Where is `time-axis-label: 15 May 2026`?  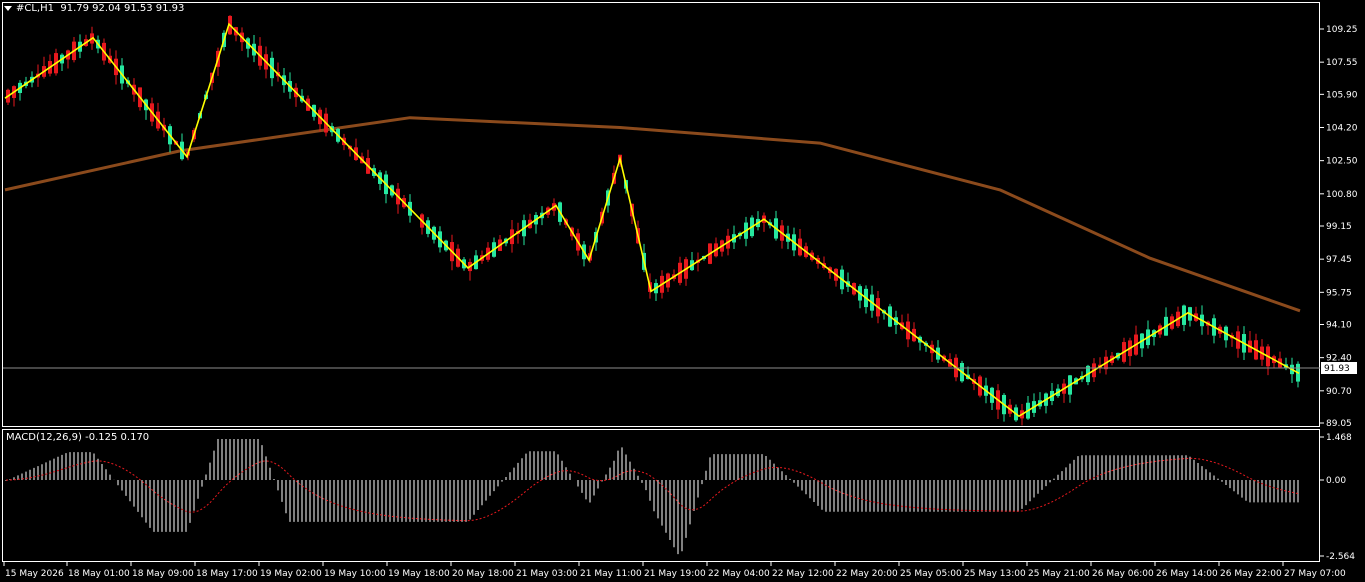 time-axis-label: 15 May 2026 is located at coordinates (34, 574).